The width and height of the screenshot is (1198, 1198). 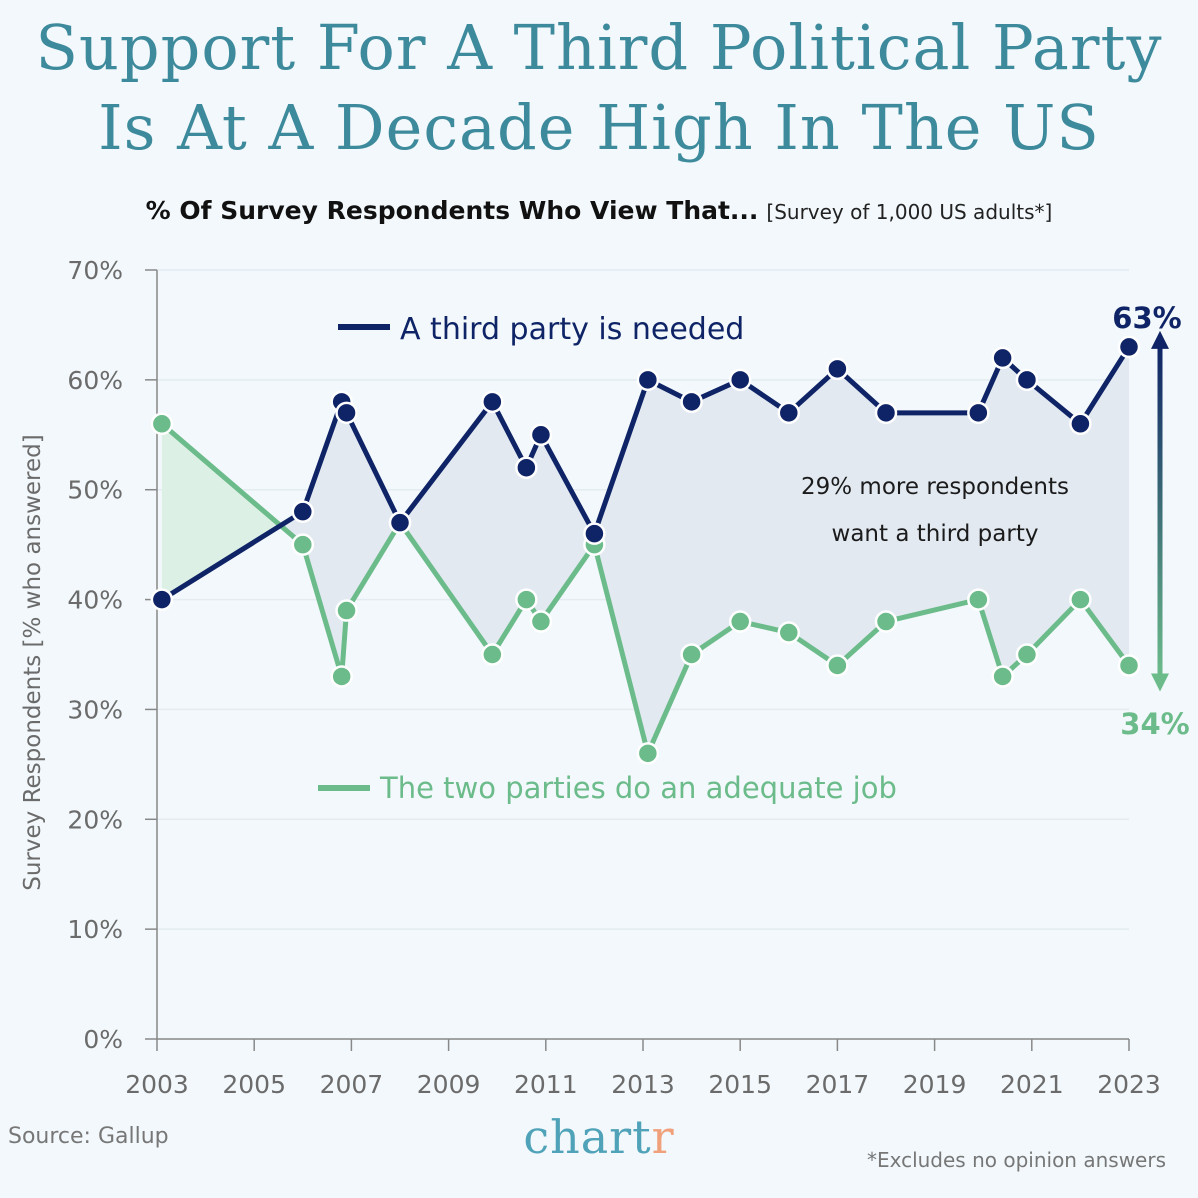 I want to click on chart-title-line-1: Support For A Third Political Party, so click(x=599, y=47).